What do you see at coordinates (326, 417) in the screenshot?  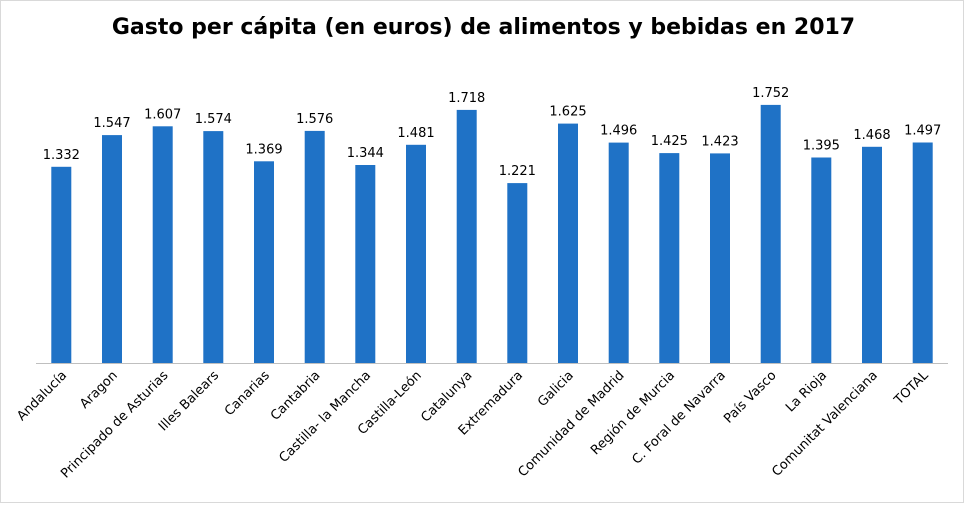 I see `category-label-6: Castilla- la Mancha` at bounding box center [326, 417].